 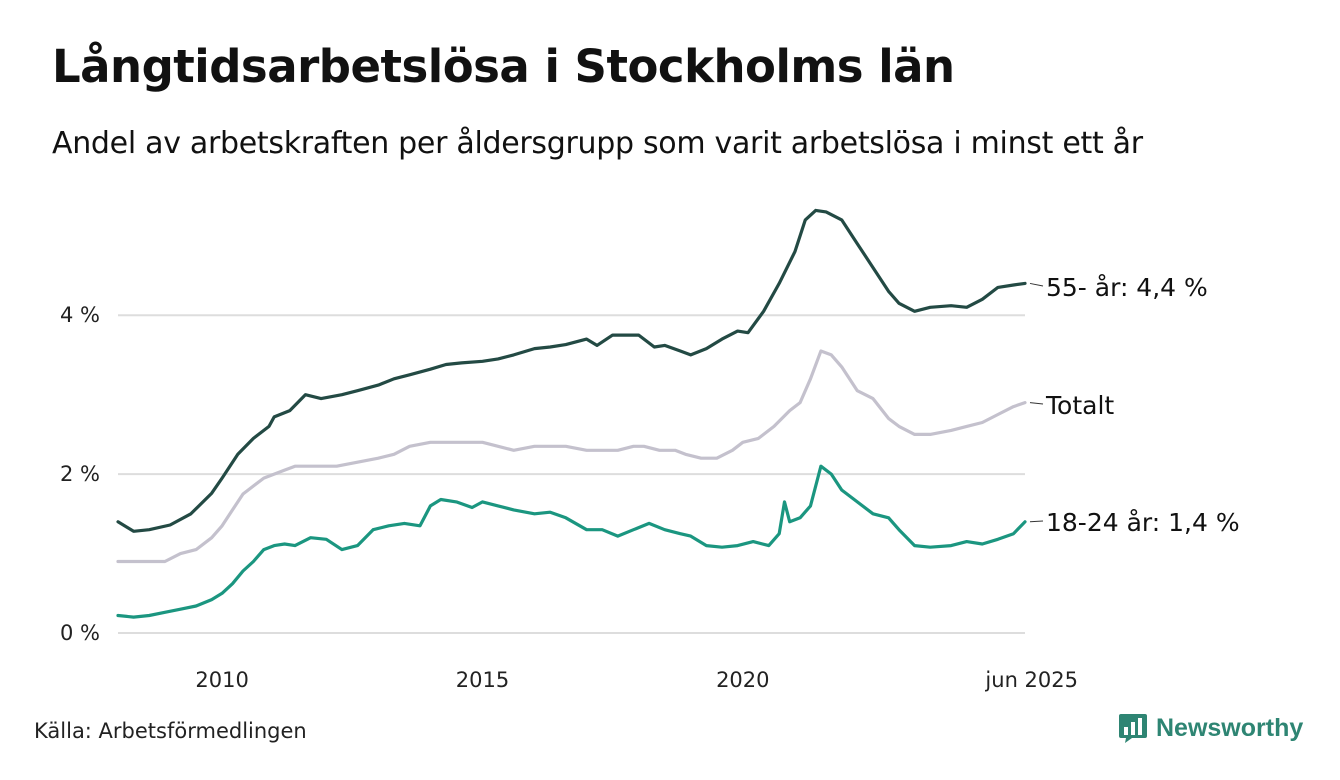 I want to click on bar-chart-bubble-icon, so click(x=1133, y=728).